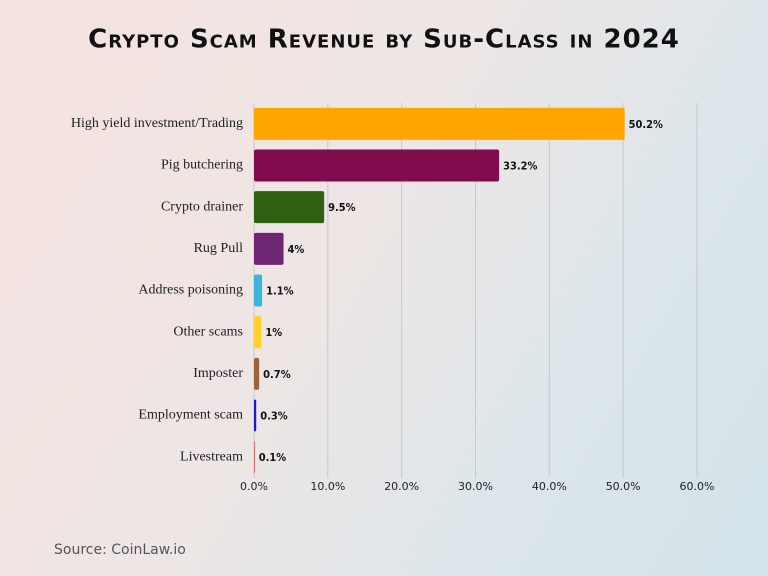  I want to click on value-label: 9.5%, so click(342, 207).